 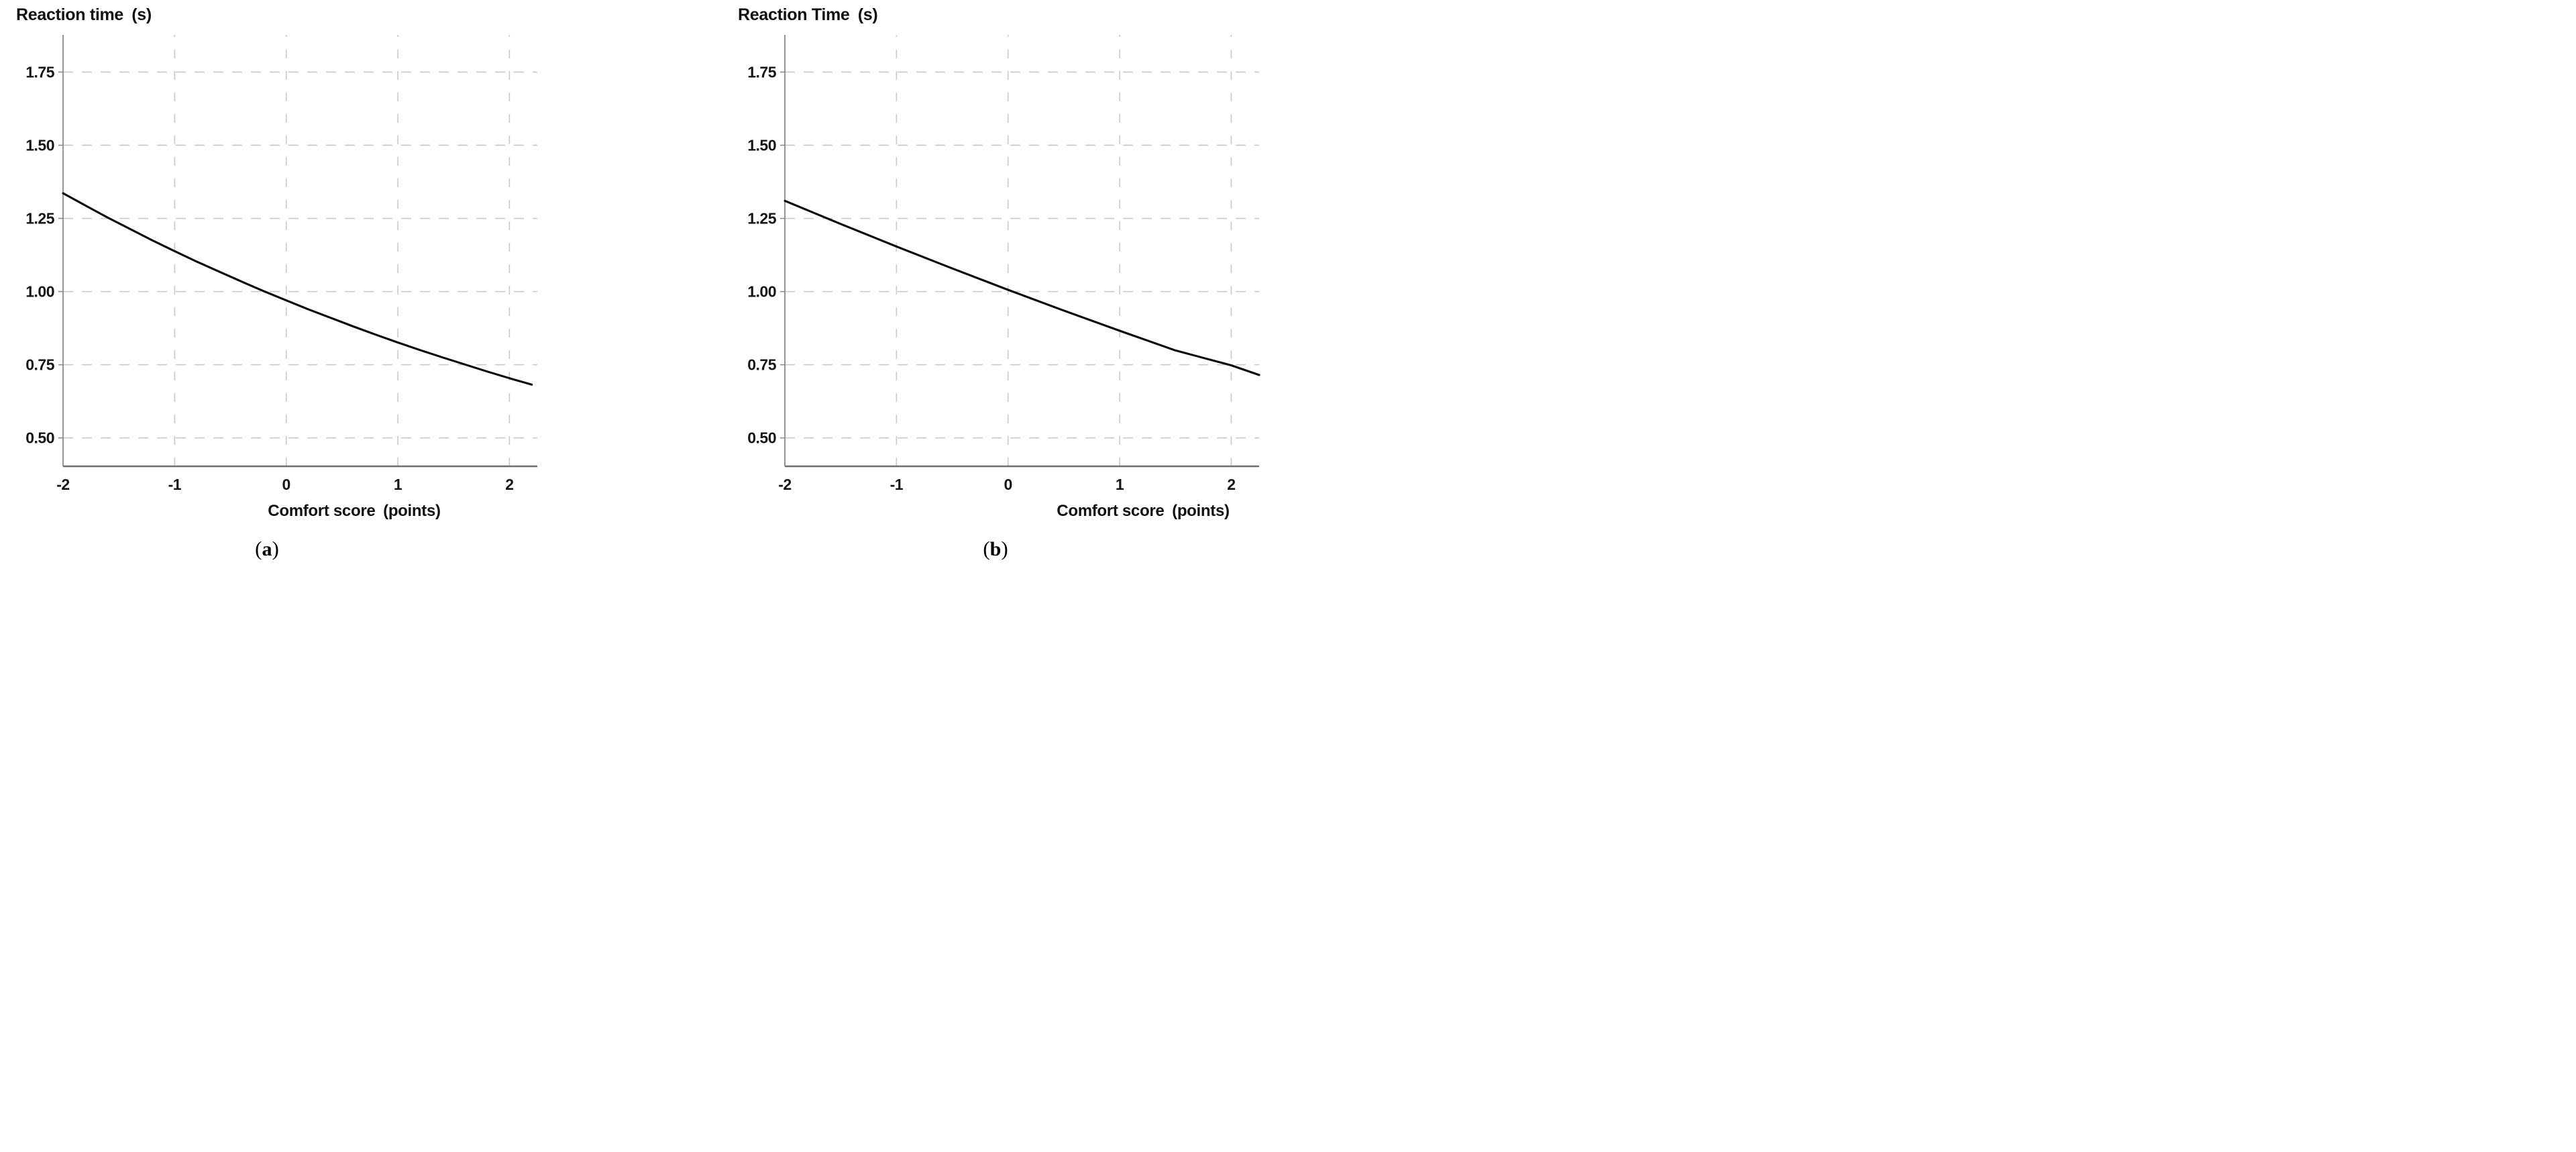 I want to click on panel-caption-a: (a), so click(x=267, y=549).